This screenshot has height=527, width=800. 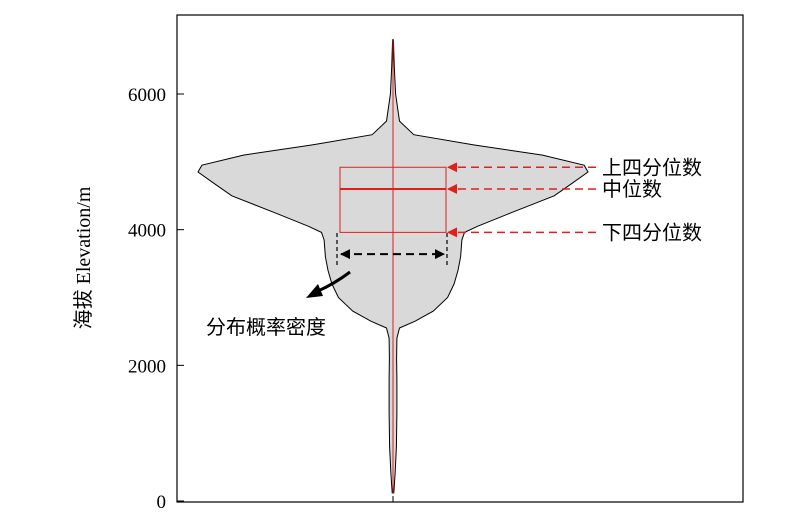 I want to click on density-pointer-arrowhead, so click(x=314, y=291).